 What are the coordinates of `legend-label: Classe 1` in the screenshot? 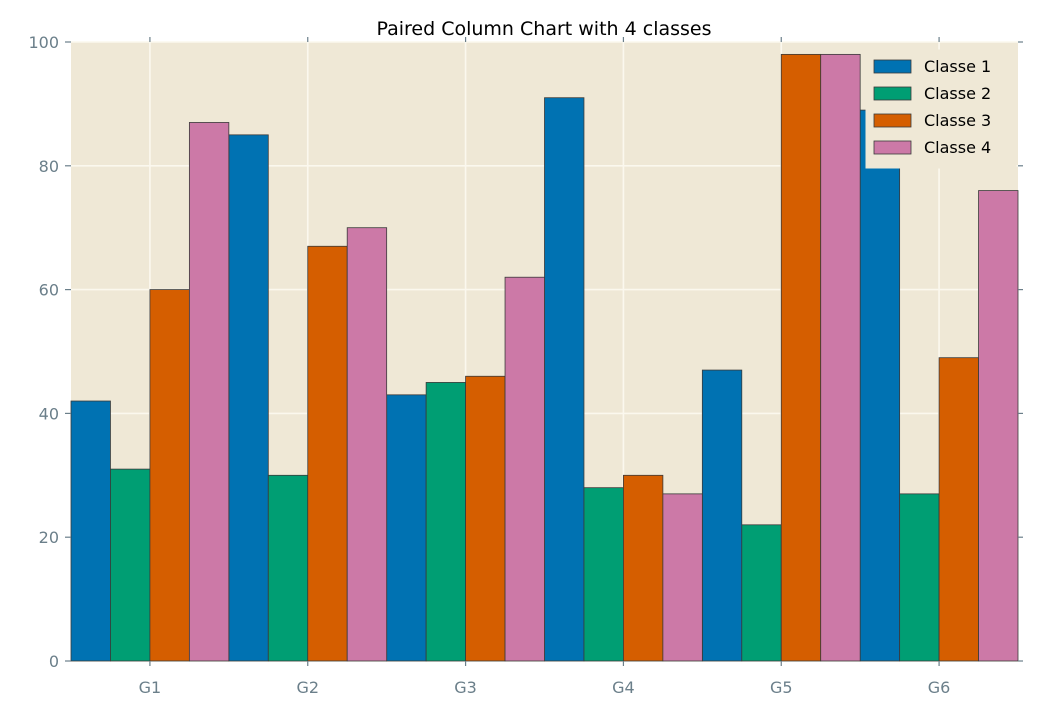 It's located at (957, 66).